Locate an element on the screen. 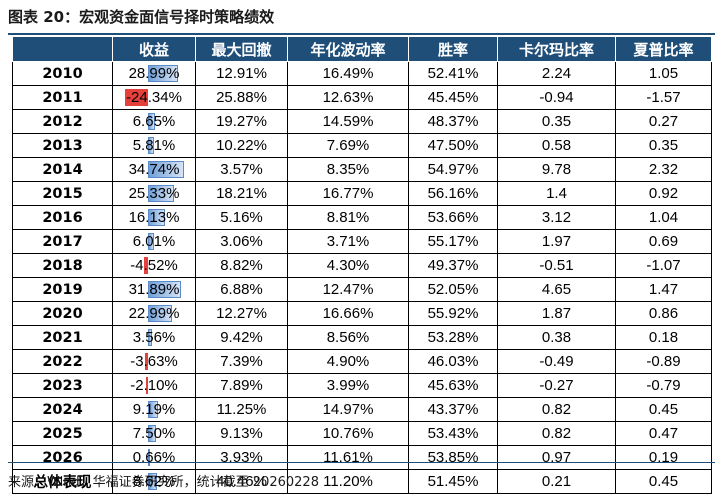  return-cell: 31.89% is located at coordinates (154, 289).